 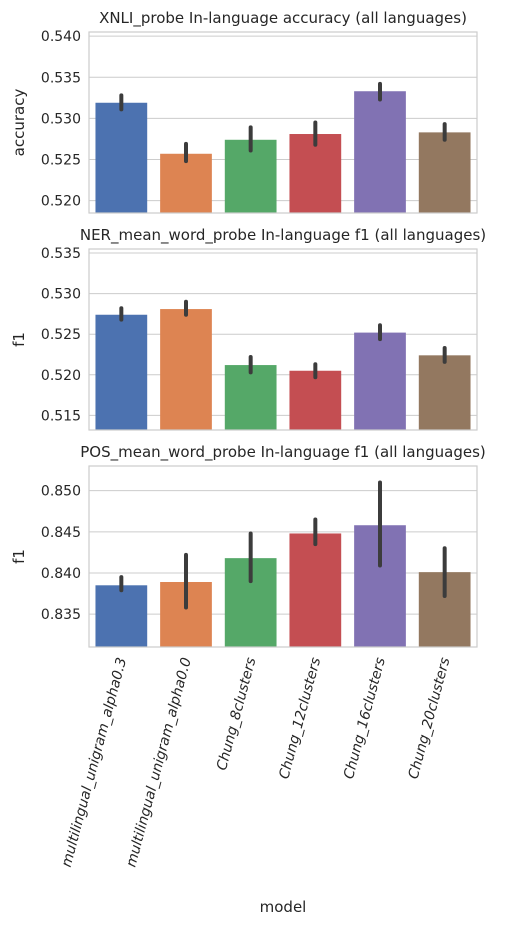 What do you see at coordinates (19, 556) in the screenshot?
I see `pos-y-axis-label: f1` at bounding box center [19, 556].